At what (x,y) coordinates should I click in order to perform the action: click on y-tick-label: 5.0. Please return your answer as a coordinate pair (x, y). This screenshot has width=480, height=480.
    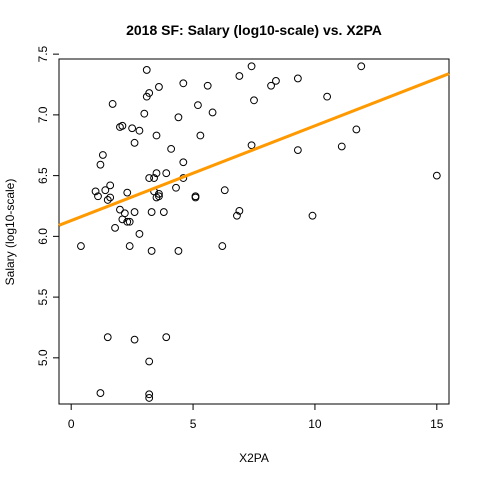
    Looking at the image, I should click on (43, 357).